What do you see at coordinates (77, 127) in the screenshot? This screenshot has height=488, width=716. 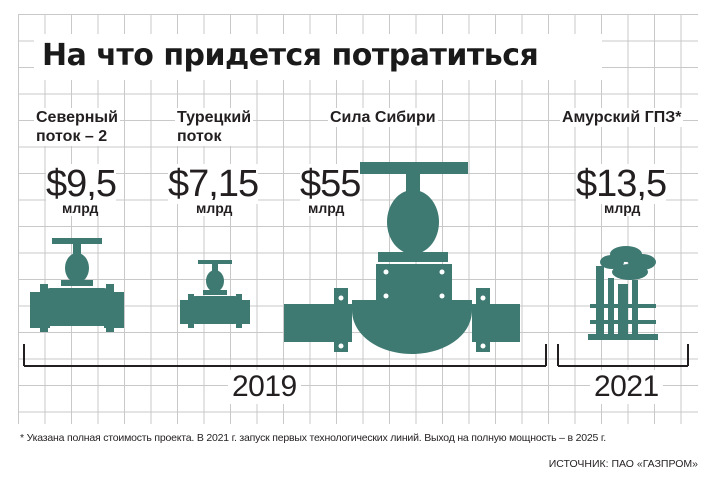 I see `project-name-nord-stream-2: Северный поток – 2` at bounding box center [77, 127].